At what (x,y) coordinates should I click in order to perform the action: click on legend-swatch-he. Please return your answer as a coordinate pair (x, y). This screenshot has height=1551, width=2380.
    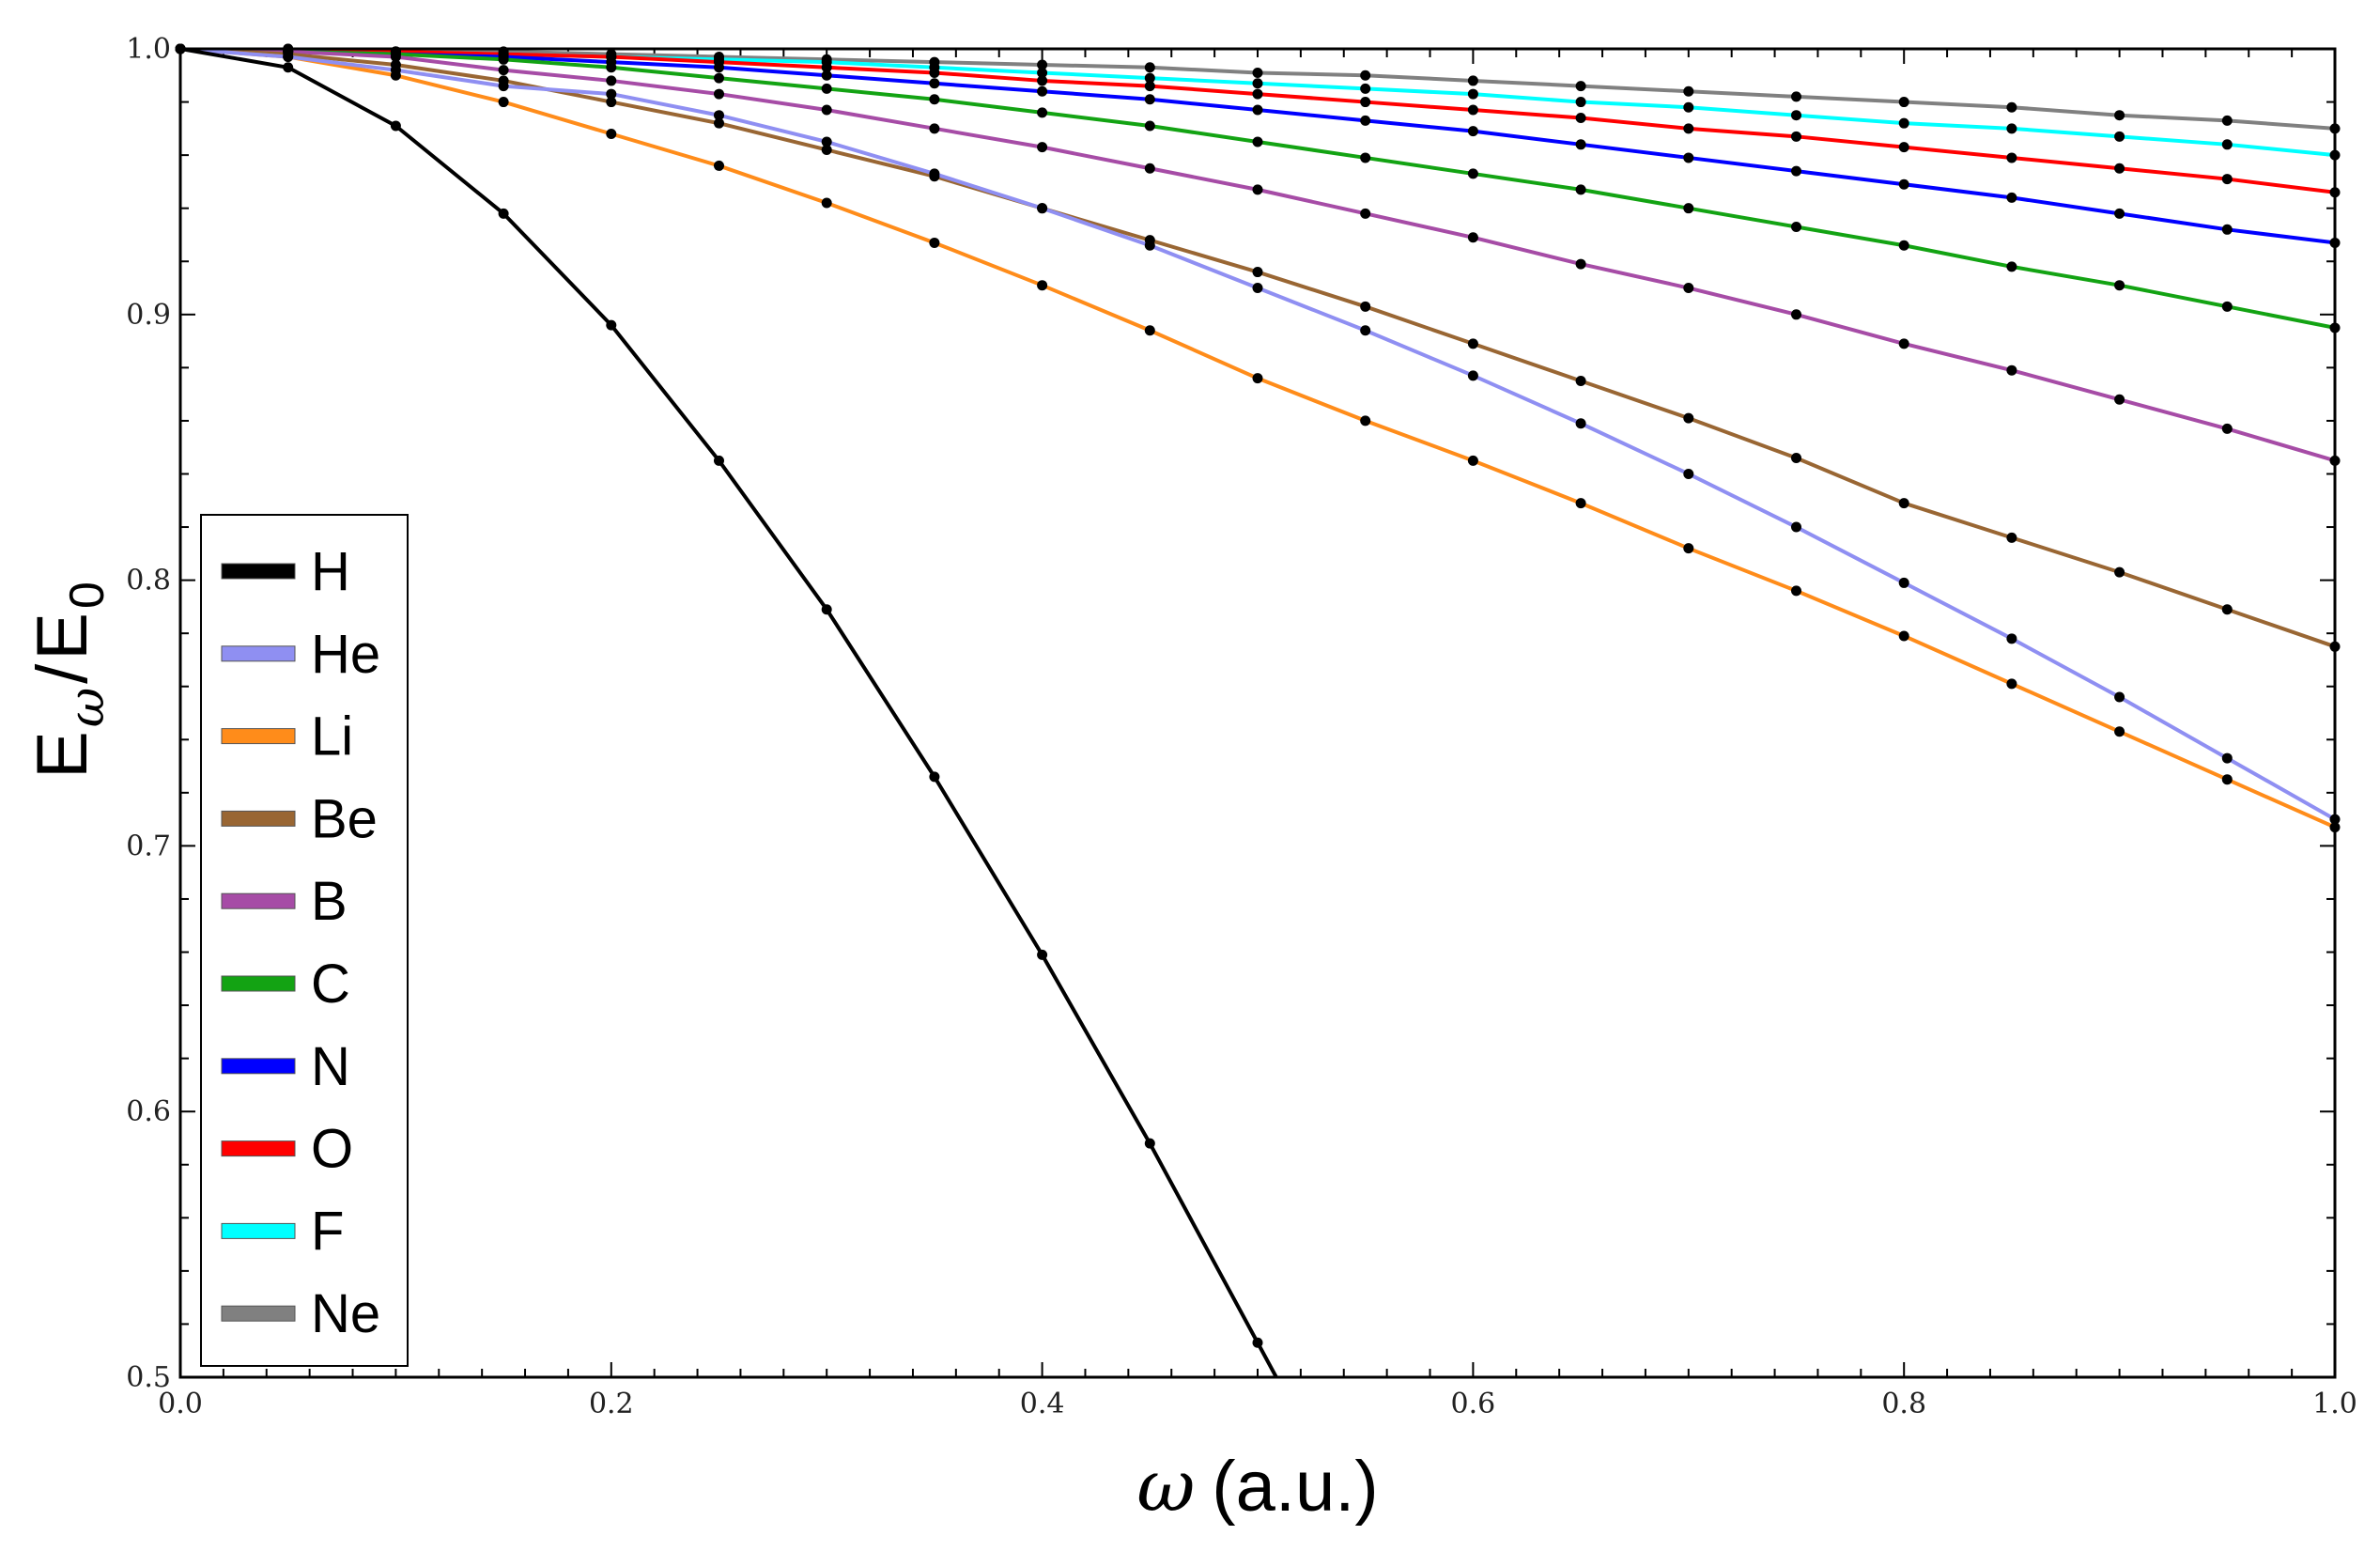
    Looking at the image, I should click on (259, 654).